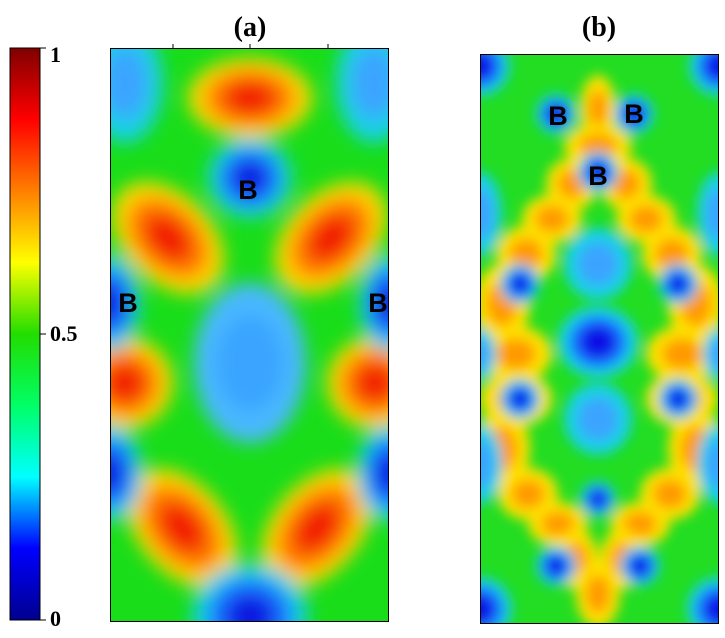 The image size is (725, 638). Describe the element at coordinates (599, 27) in the screenshot. I see `panel-title: (b)` at that location.